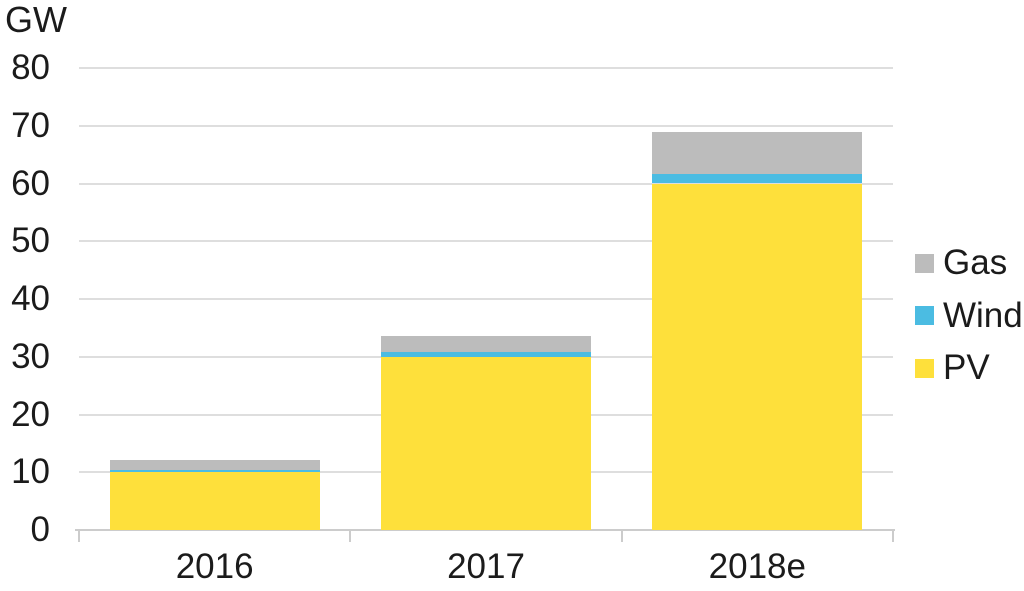 The width and height of the screenshot is (1024, 591). I want to click on y-axis-tick-label: 50, so click(30, 241).